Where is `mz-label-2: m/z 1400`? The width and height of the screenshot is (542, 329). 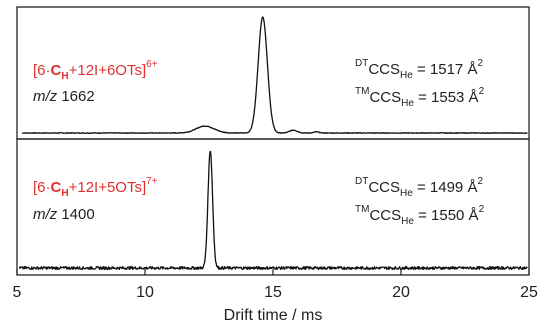
mz-label-2: m/z 1400 is located at coordinates (64, 214).